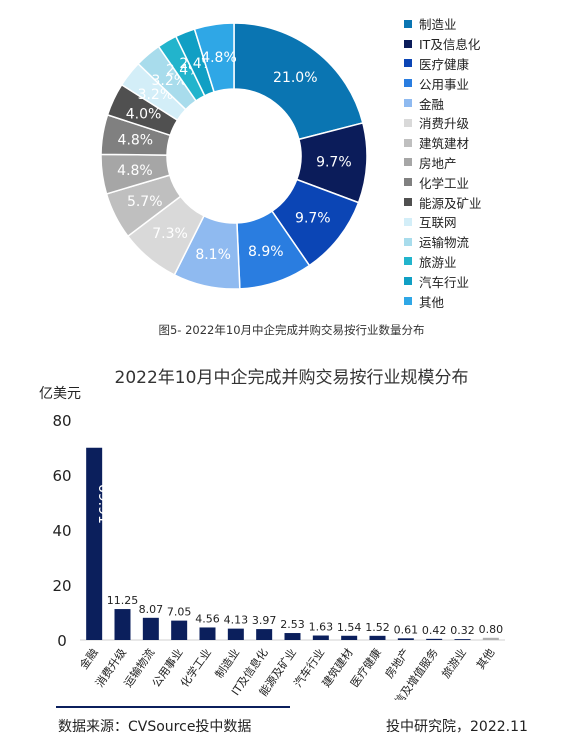  What do you see at coordinates (236, 620) in the screenshot?
I see `bar-value-label-5: 4.13` at bounding box center [236, 620].